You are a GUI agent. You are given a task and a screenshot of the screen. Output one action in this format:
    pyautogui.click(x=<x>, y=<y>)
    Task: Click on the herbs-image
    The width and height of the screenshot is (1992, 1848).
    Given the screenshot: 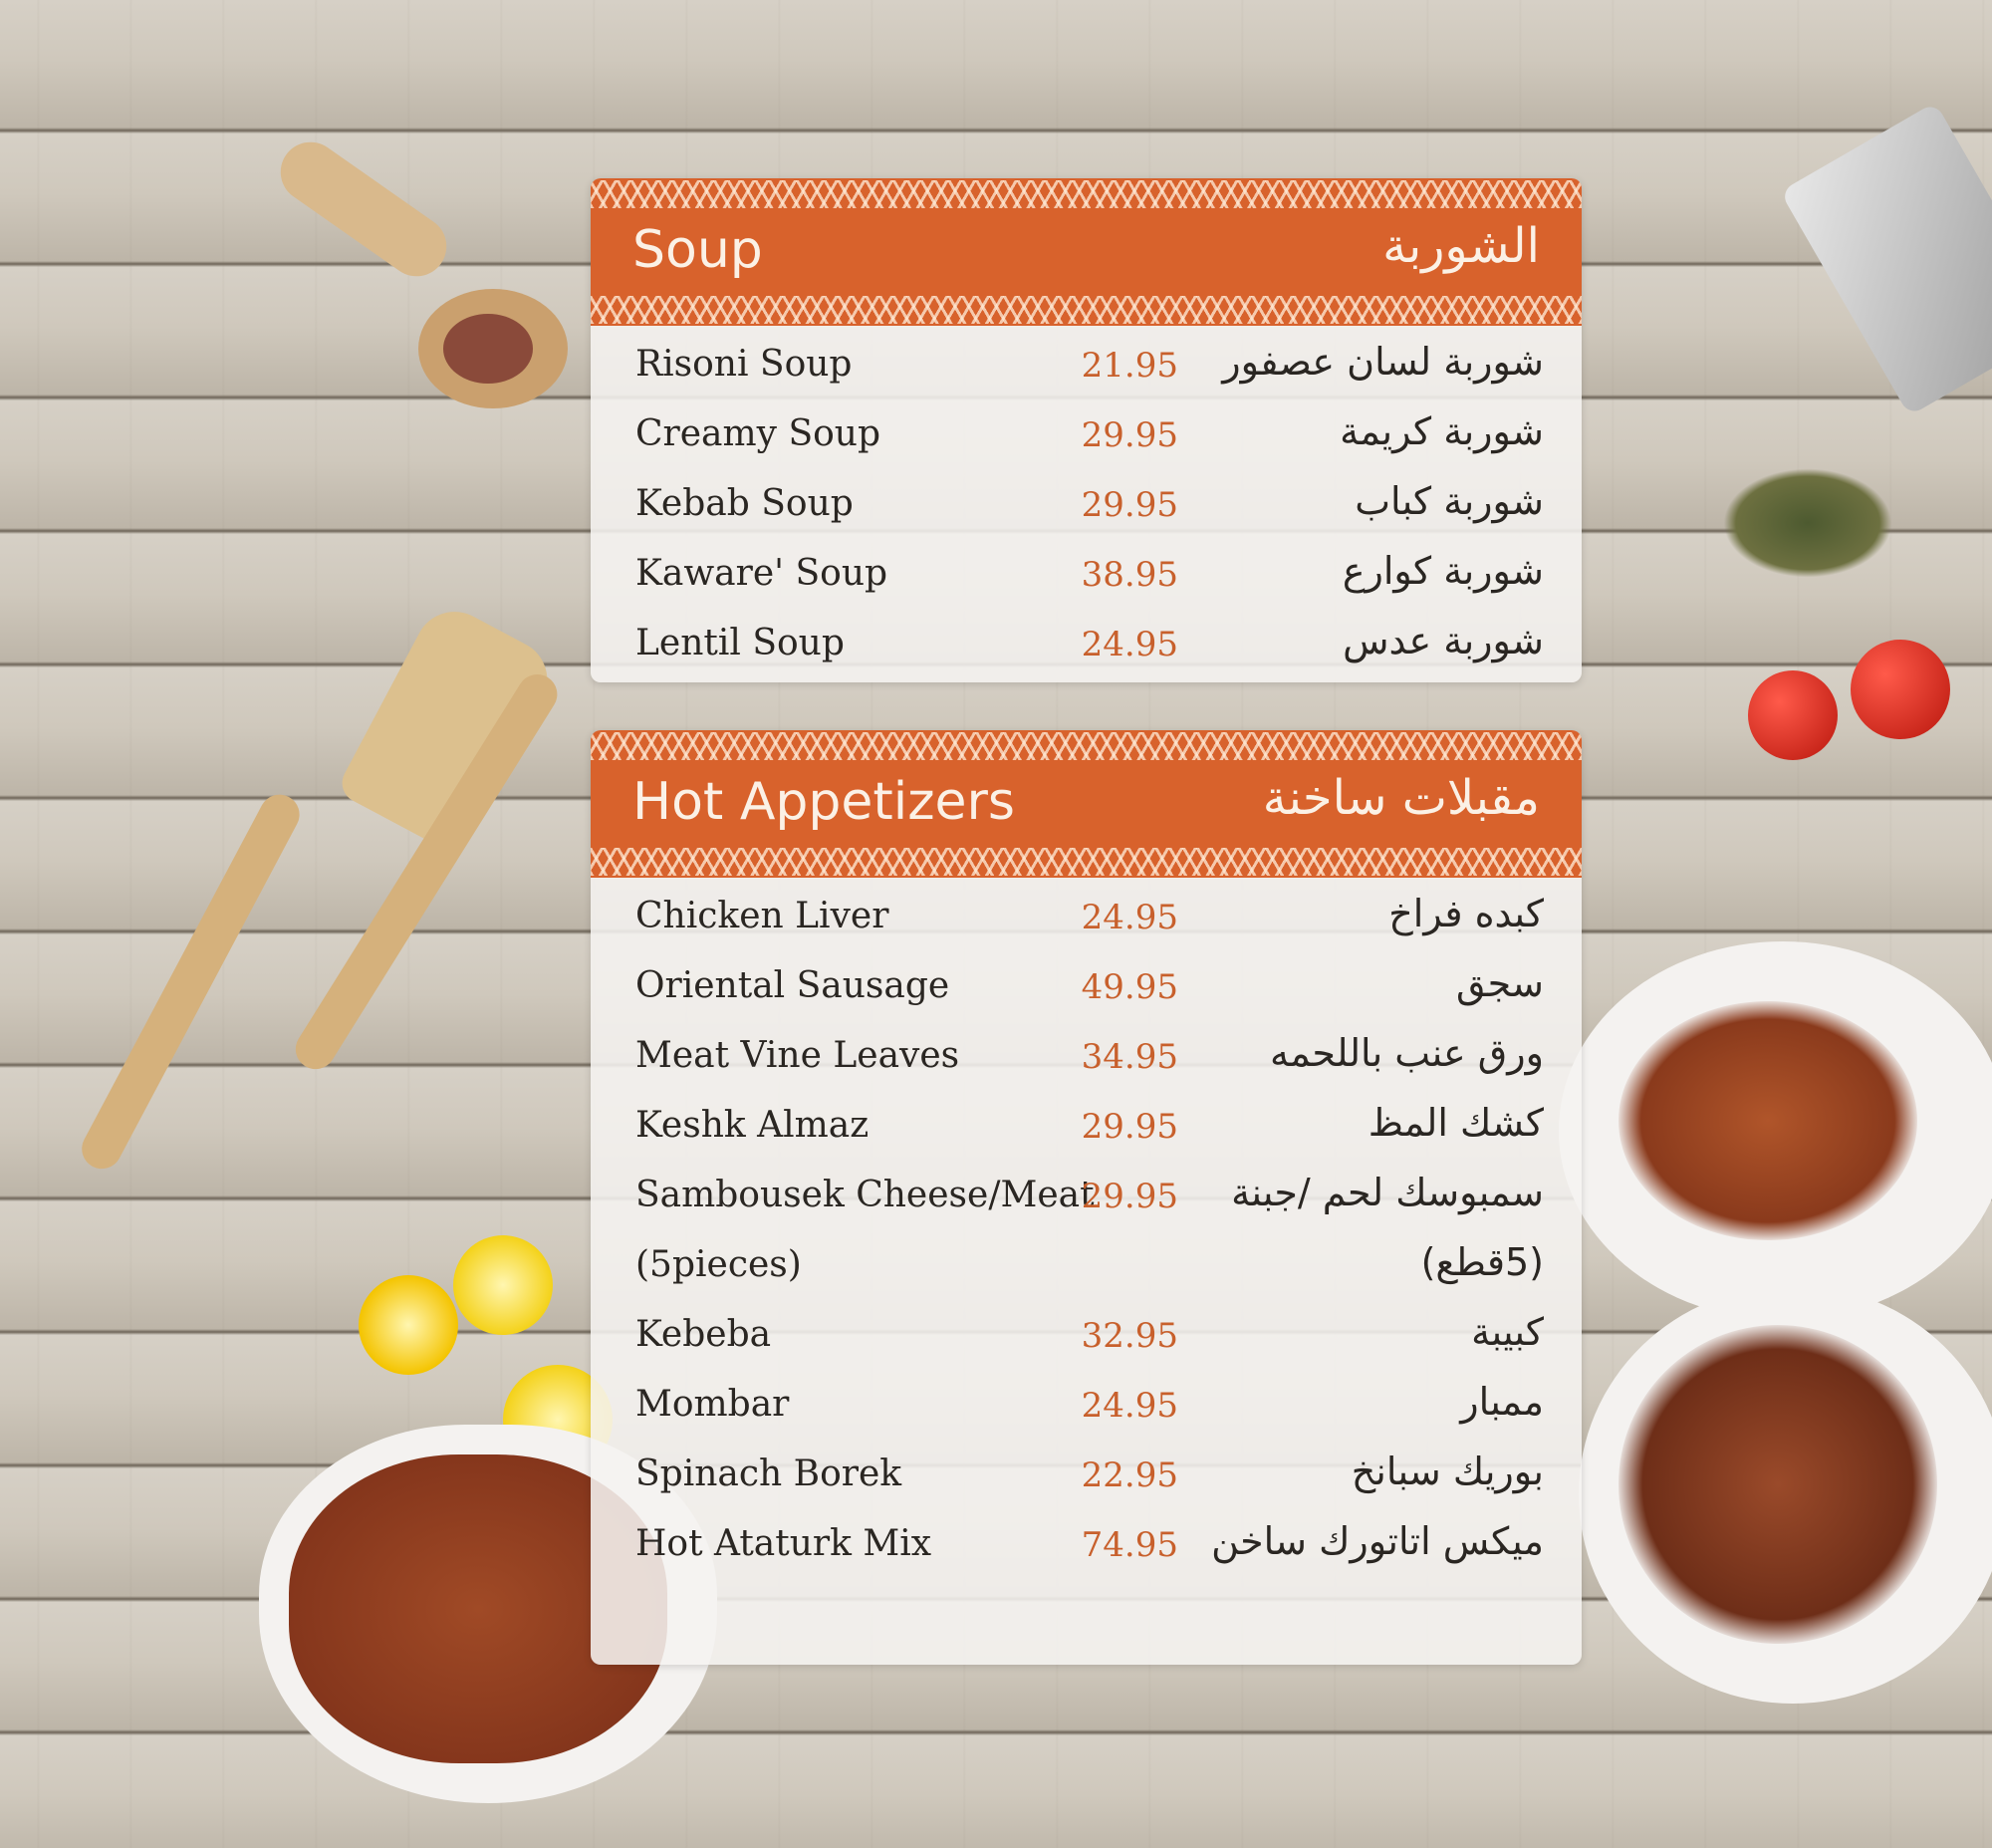 What is the action you would take?
    pyautogui.click(x=1807, y=523)
    